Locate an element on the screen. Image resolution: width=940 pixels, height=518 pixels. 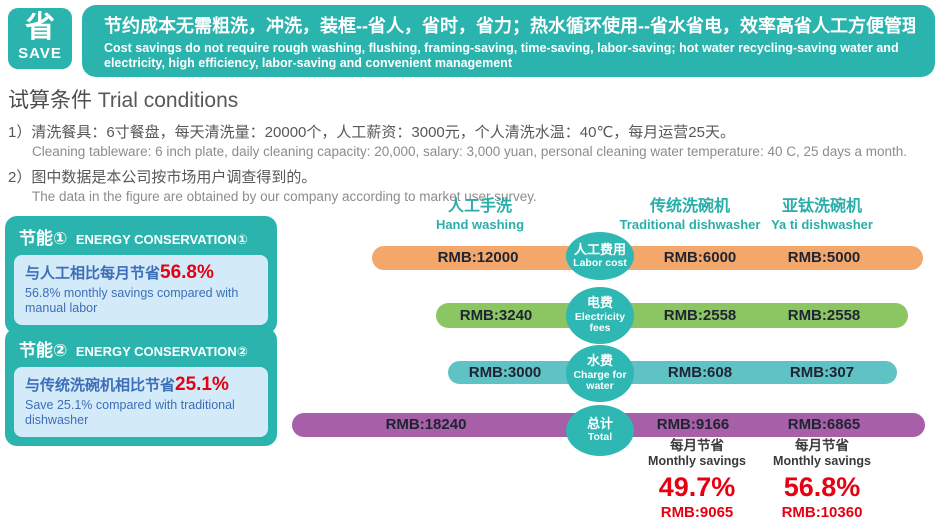
trial-conditions-heading-en: Trial conditions is located at coordinates (168, 100).